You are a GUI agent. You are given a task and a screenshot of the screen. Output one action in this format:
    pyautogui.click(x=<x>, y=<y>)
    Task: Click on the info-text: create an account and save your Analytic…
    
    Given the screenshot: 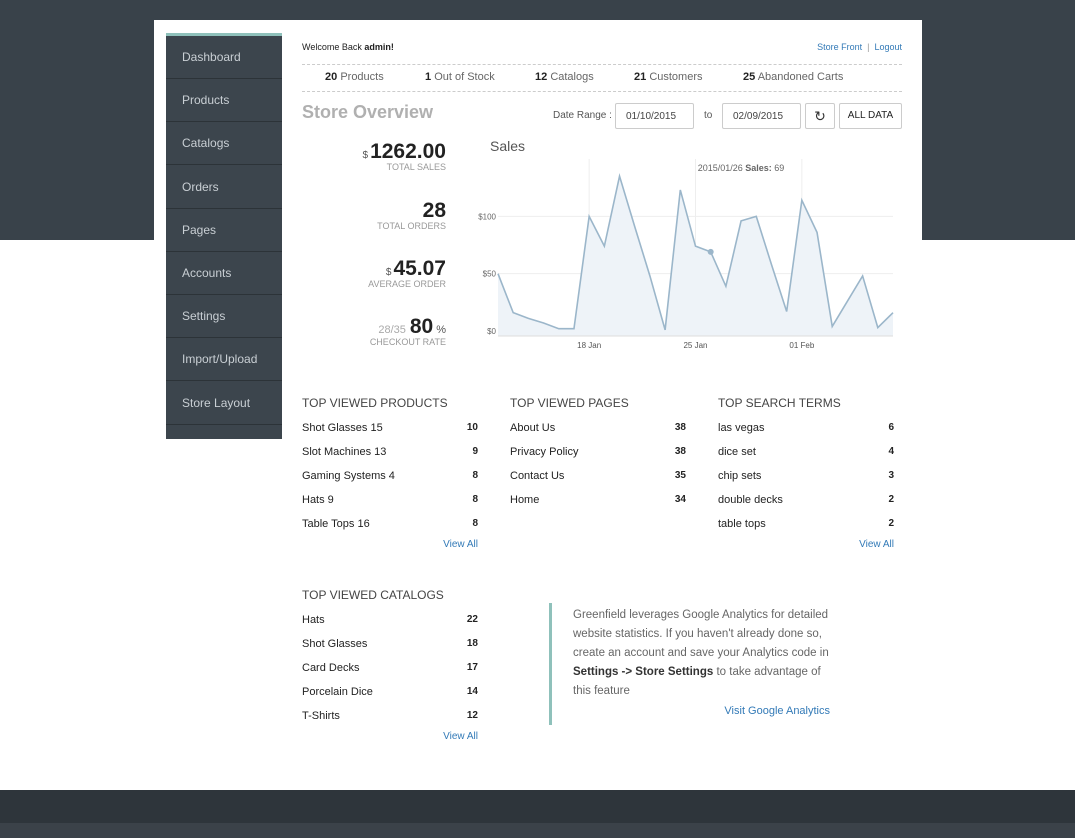 What is the action you would take?
    pyautogui.click(x=701, y=653)
    